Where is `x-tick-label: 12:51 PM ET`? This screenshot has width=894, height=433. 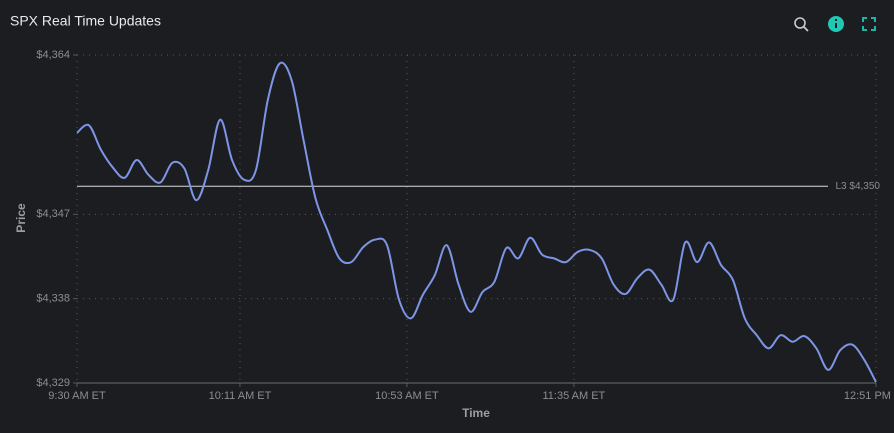 x-tick-label: 12:51 PM ET is located at coordinates (869, 396).